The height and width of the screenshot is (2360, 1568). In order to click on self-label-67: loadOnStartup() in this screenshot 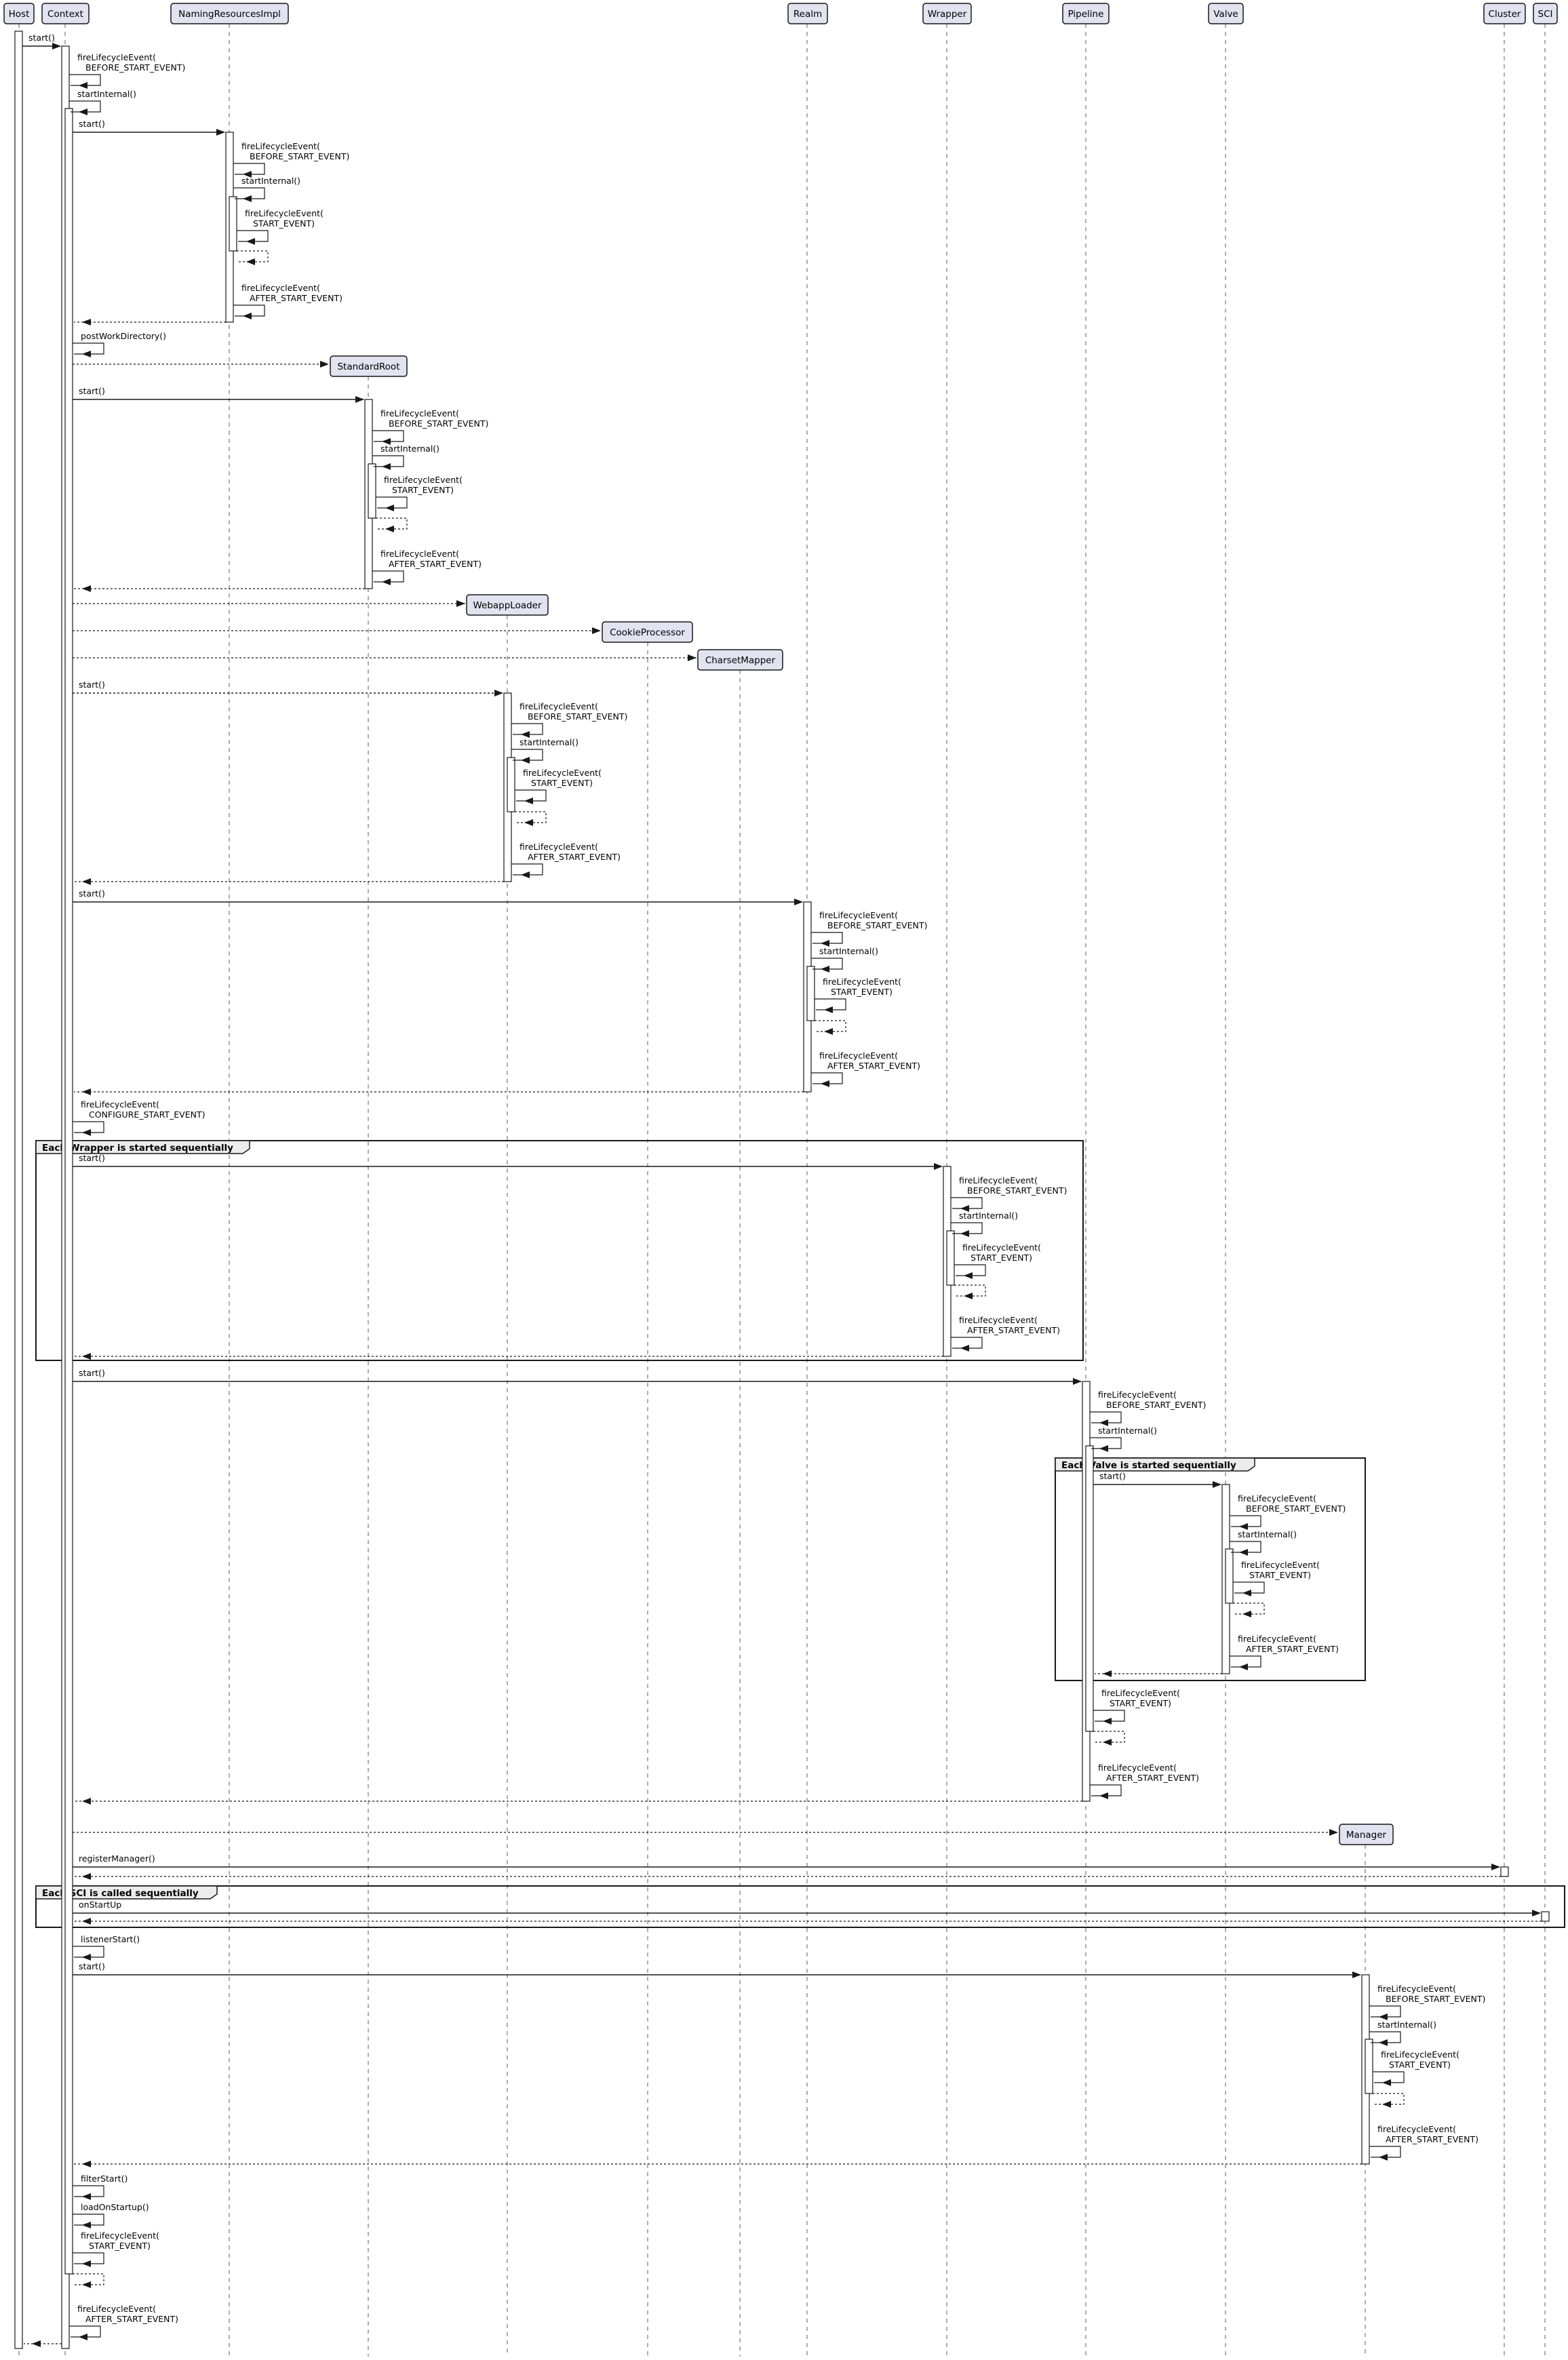, I will do `click(115, 2207)`.